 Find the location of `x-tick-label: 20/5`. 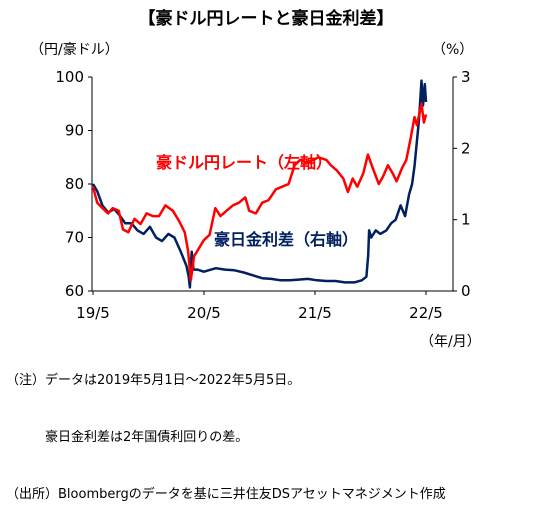

x-tick-label: 20/5 is located at coordinates (204, 313).